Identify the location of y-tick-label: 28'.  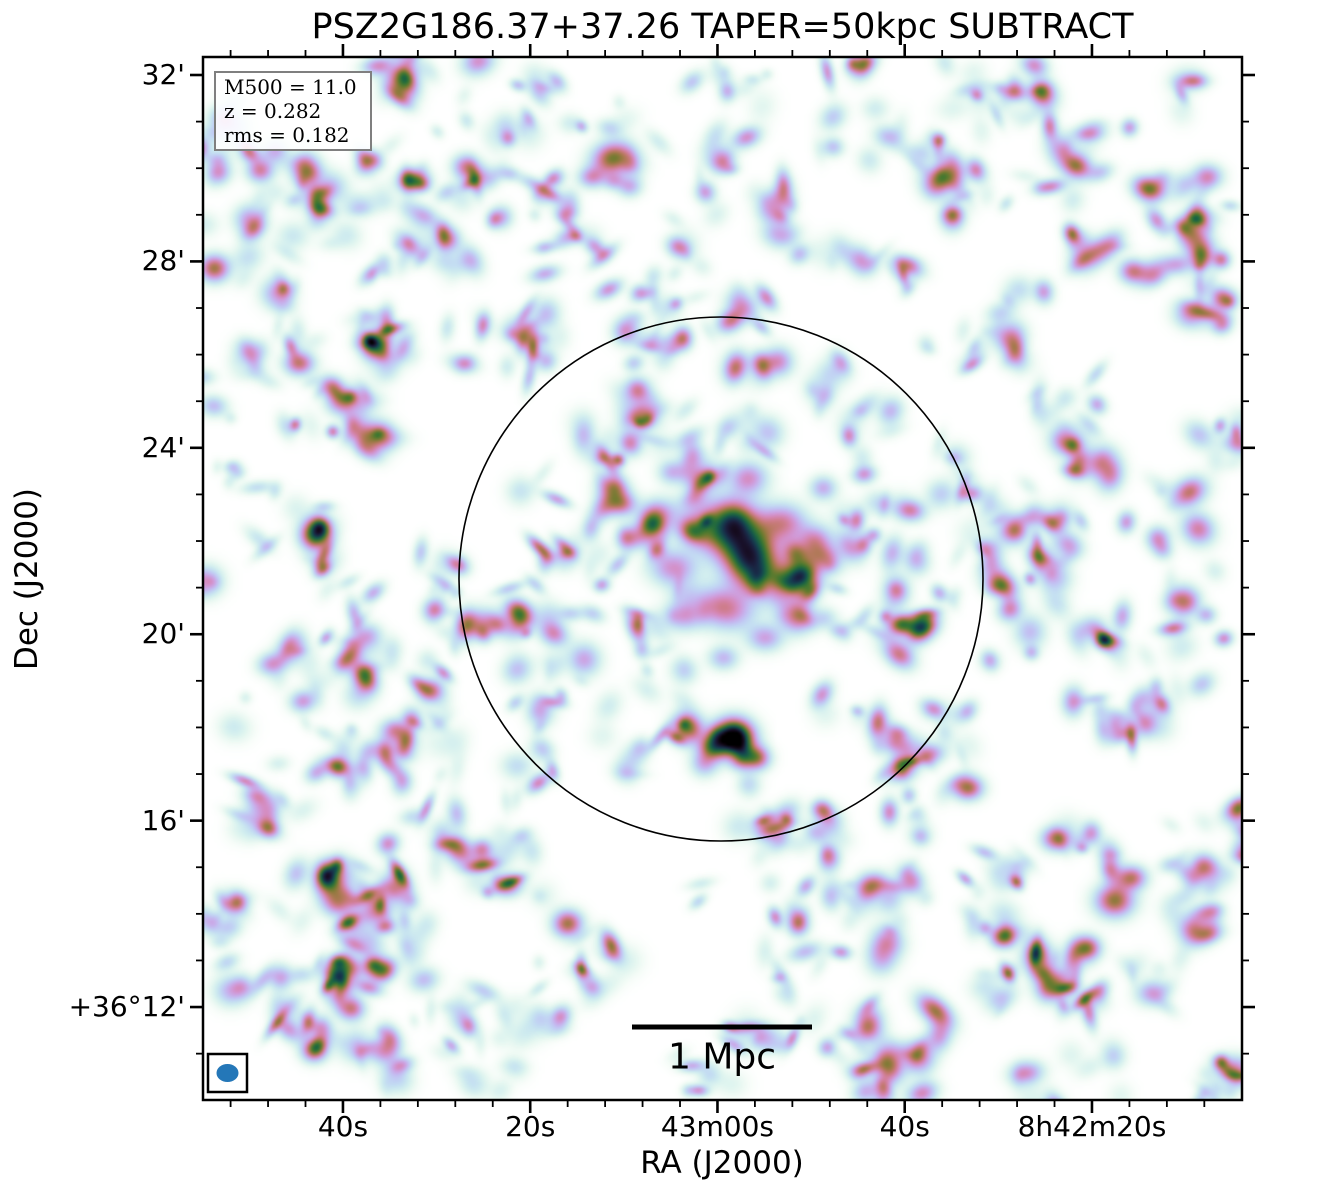
(163, 261).